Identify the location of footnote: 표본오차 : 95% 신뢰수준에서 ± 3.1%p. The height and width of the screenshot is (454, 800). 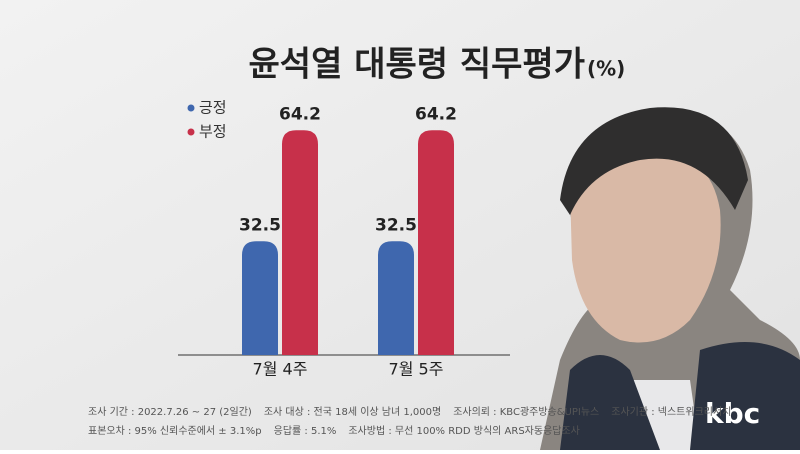
(175, 431).